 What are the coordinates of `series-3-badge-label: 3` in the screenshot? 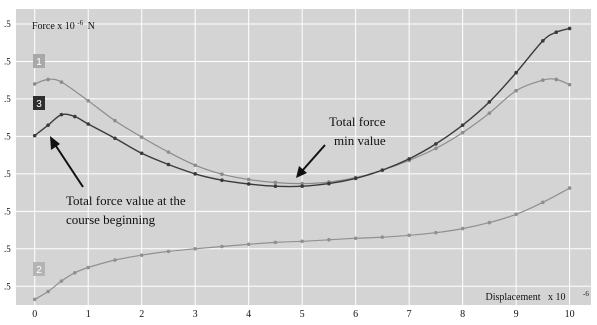 It's located at (39, 104).